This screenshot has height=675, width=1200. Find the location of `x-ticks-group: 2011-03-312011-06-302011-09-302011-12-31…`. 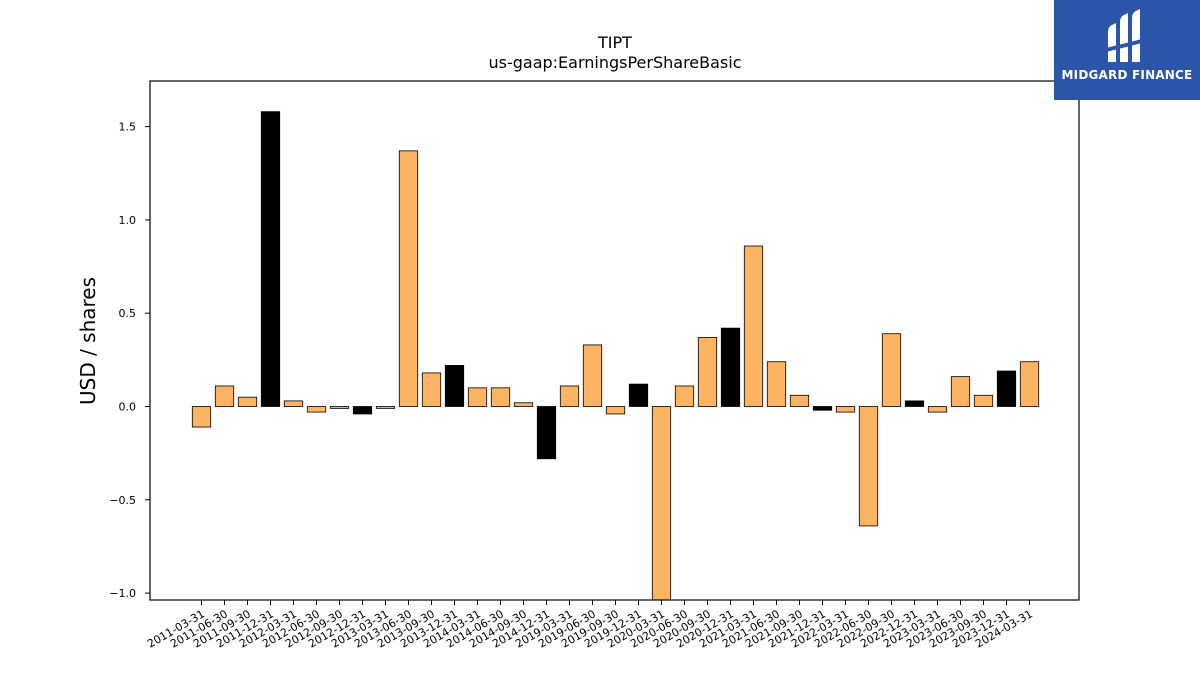

x-ticks-group: 2011-03-312011-06-302011-09-302011-12-31… is located at coordinates (590, 625).